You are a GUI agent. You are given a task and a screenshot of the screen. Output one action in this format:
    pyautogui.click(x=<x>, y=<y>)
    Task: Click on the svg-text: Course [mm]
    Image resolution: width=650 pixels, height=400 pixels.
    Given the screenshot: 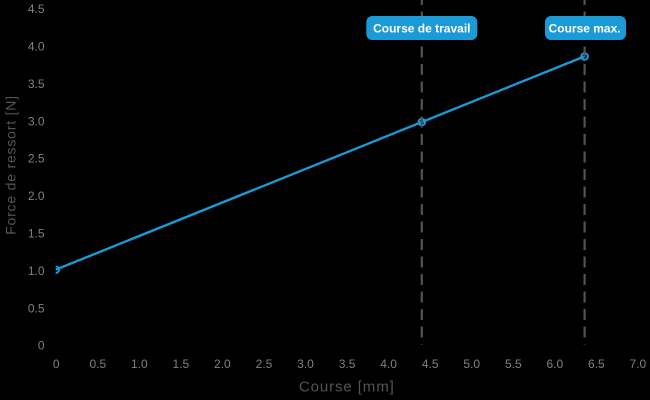 What is the action you would take?
    pyautogui.click(x=347, y=386)
    